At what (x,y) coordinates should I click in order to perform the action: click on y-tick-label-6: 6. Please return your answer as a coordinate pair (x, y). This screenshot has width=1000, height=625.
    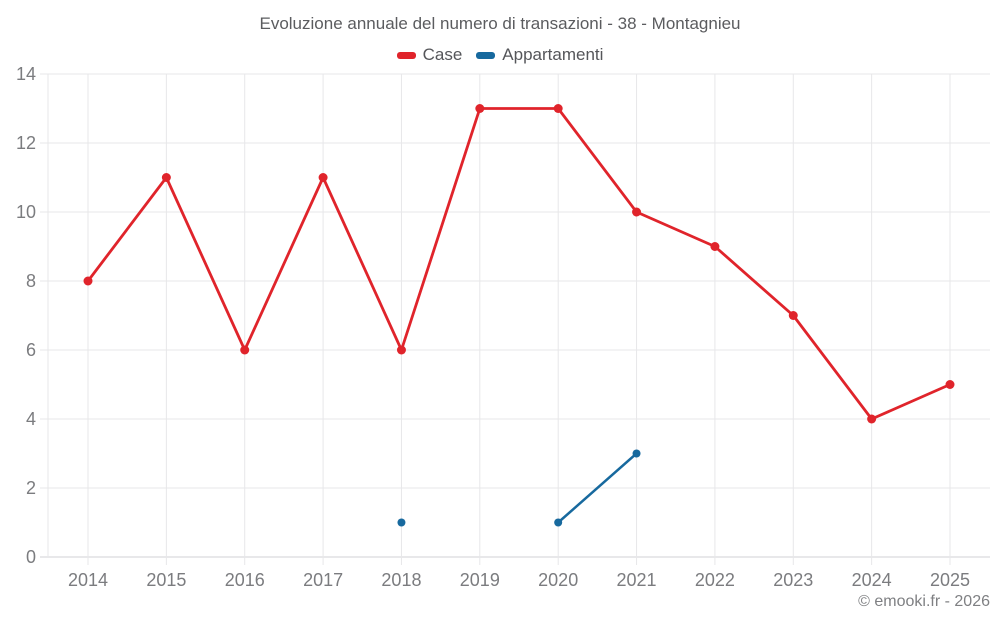
    Looking at the image, I should click on (31, 350).